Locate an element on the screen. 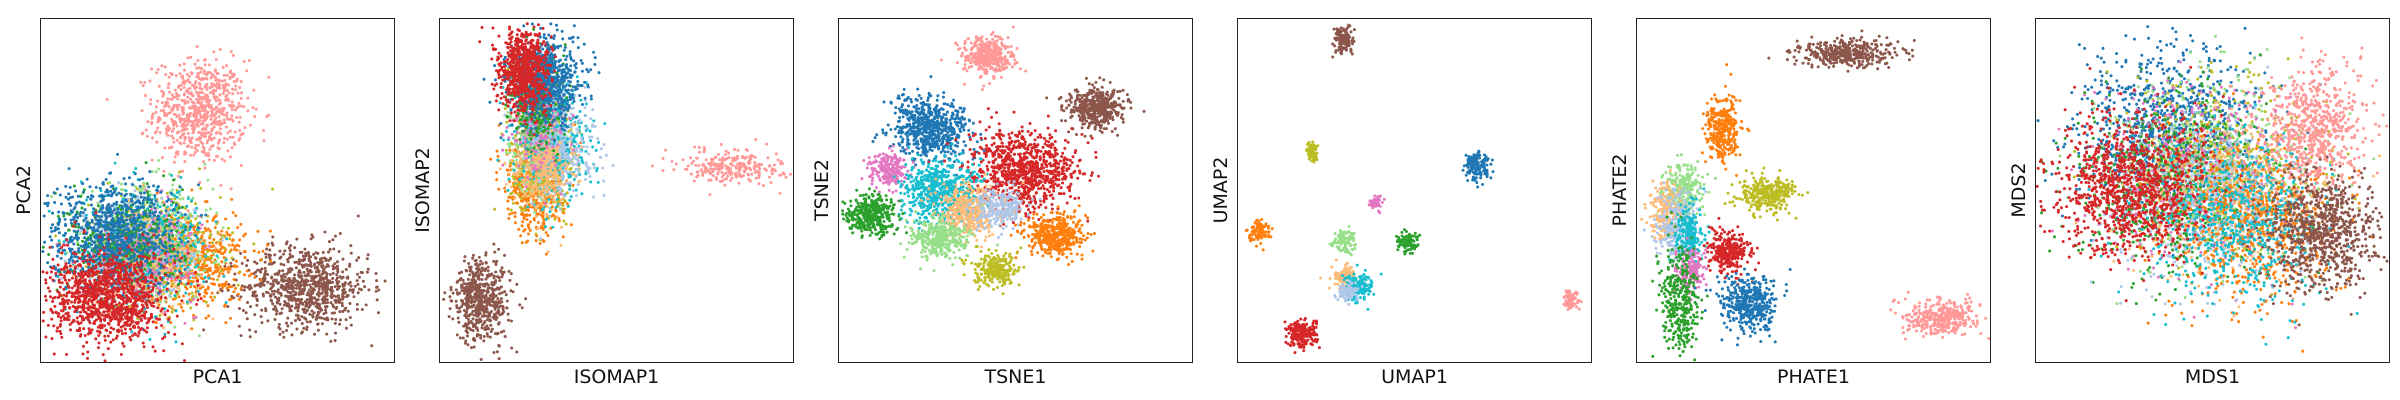 The image size is (2400, 400). x-axis-label-umap: UMAP1 is located at coordinates (1414, 377).